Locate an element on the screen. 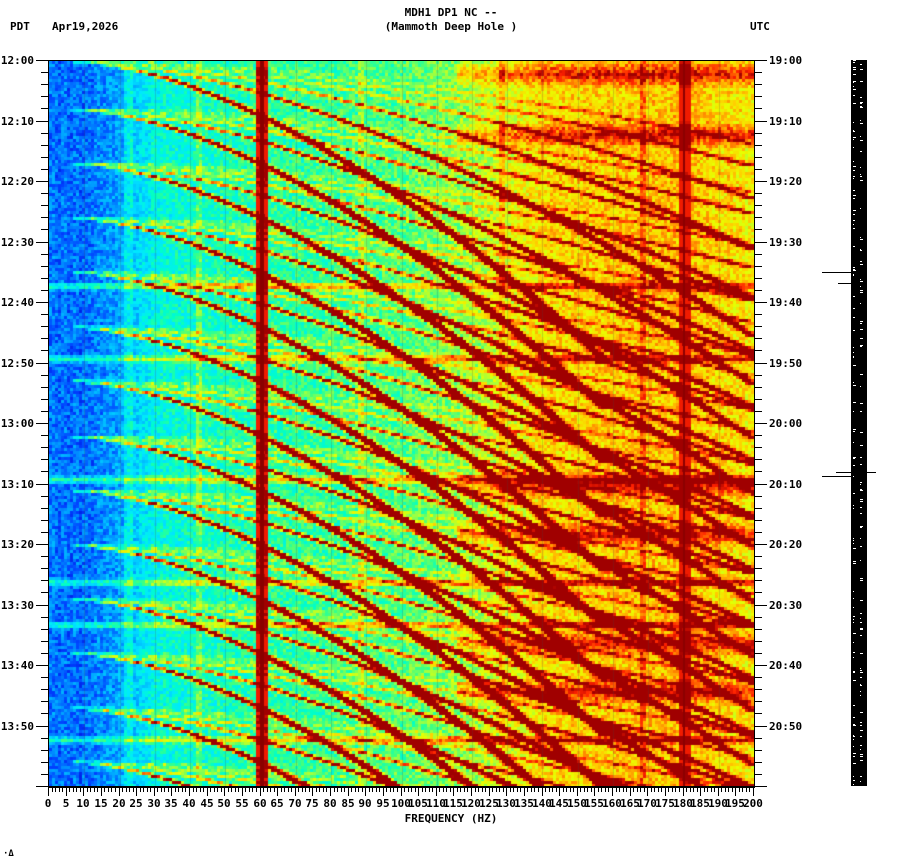 The image size is (902, 864). x-label-frequency: 110 is located at coordinates (436, 803).